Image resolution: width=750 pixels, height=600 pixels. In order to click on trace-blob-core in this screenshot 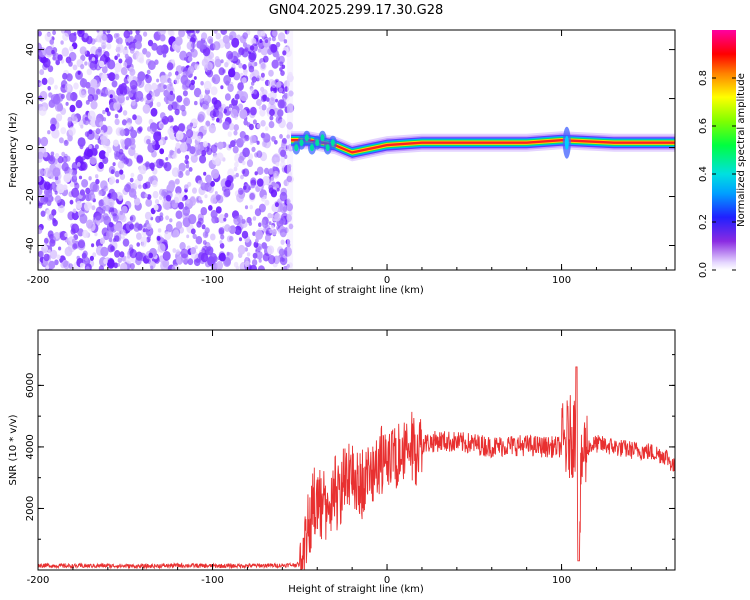, I will do `click(312, 148)`.